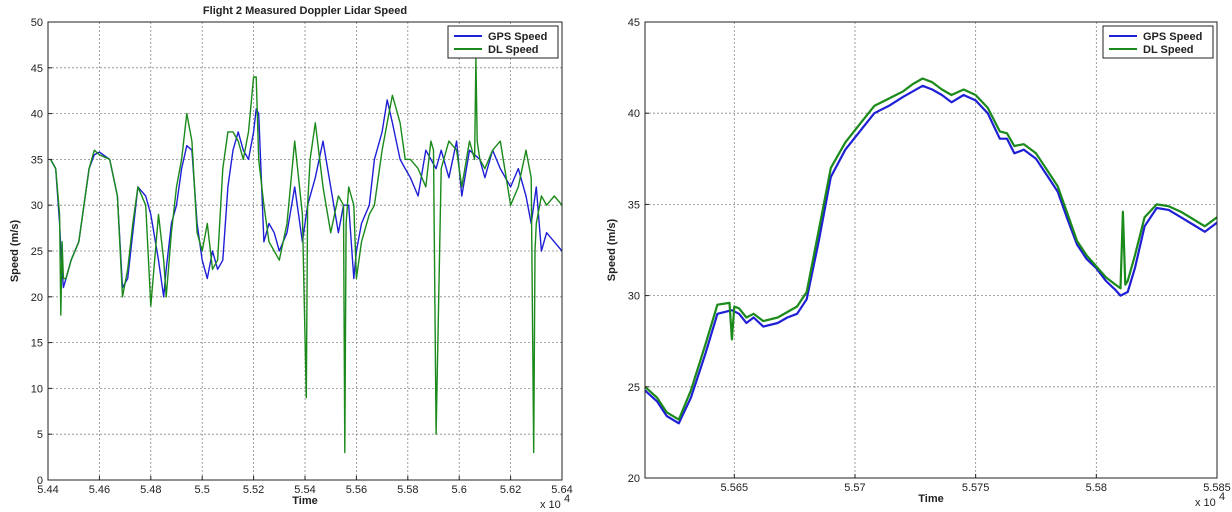  Describe the element at coordinates (459, 490) in the screenshot. I see `x-tick-label: 5.6` at that location.